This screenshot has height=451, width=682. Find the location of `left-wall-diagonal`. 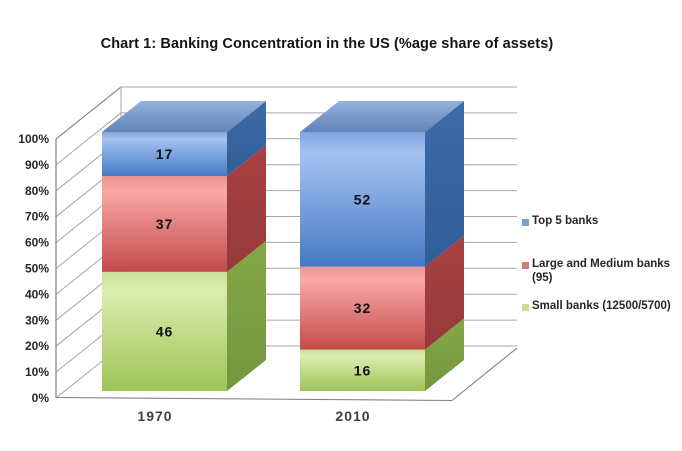

left-wall-diagonal is located at coordinates (88, 139).